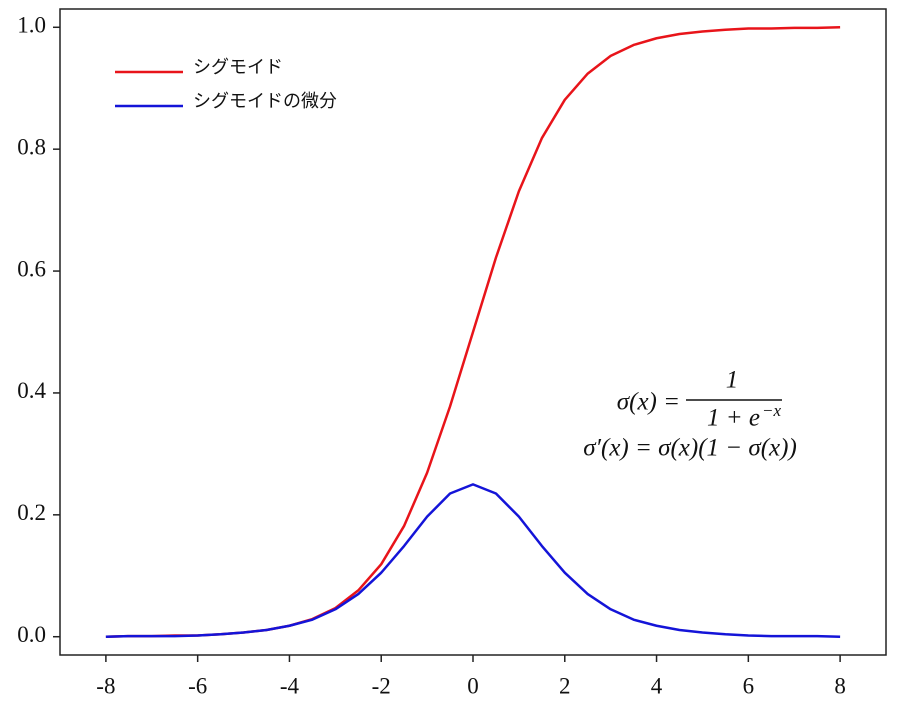 The width and height of the screenshot is (906, 705). Describe the element at coordinates (31, 512) in the screenshot. I see `y-tick-label: 0.2` at that location.